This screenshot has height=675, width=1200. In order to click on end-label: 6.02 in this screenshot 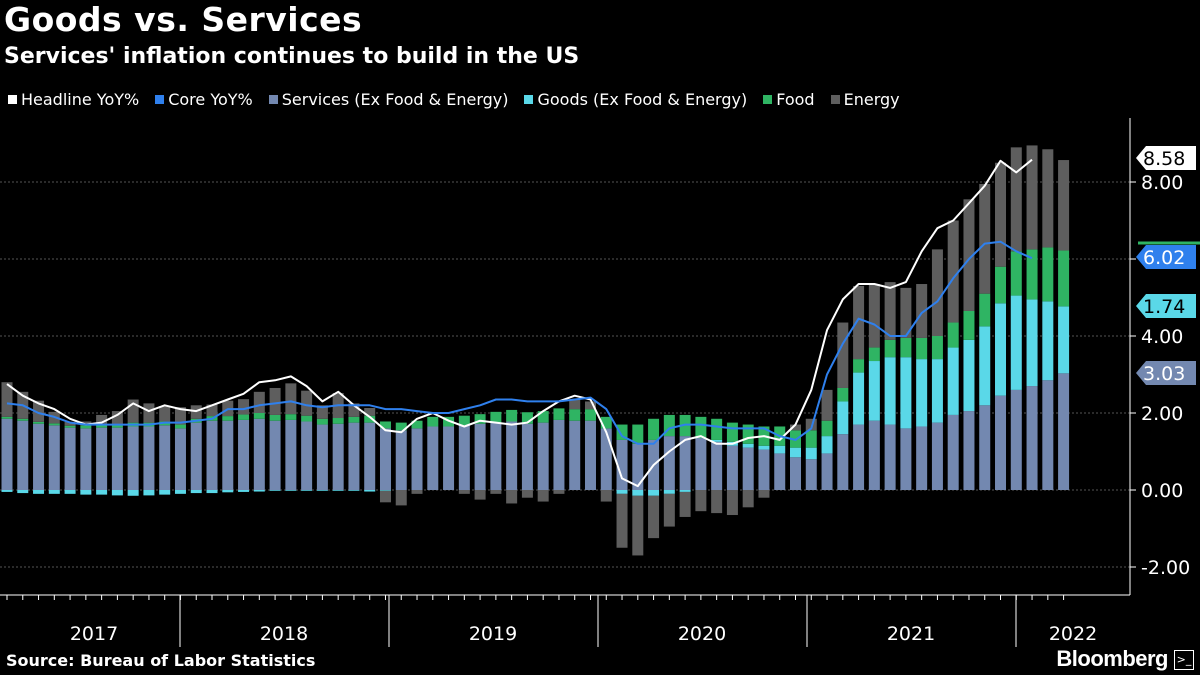, I will do `click(1164, 258)`.